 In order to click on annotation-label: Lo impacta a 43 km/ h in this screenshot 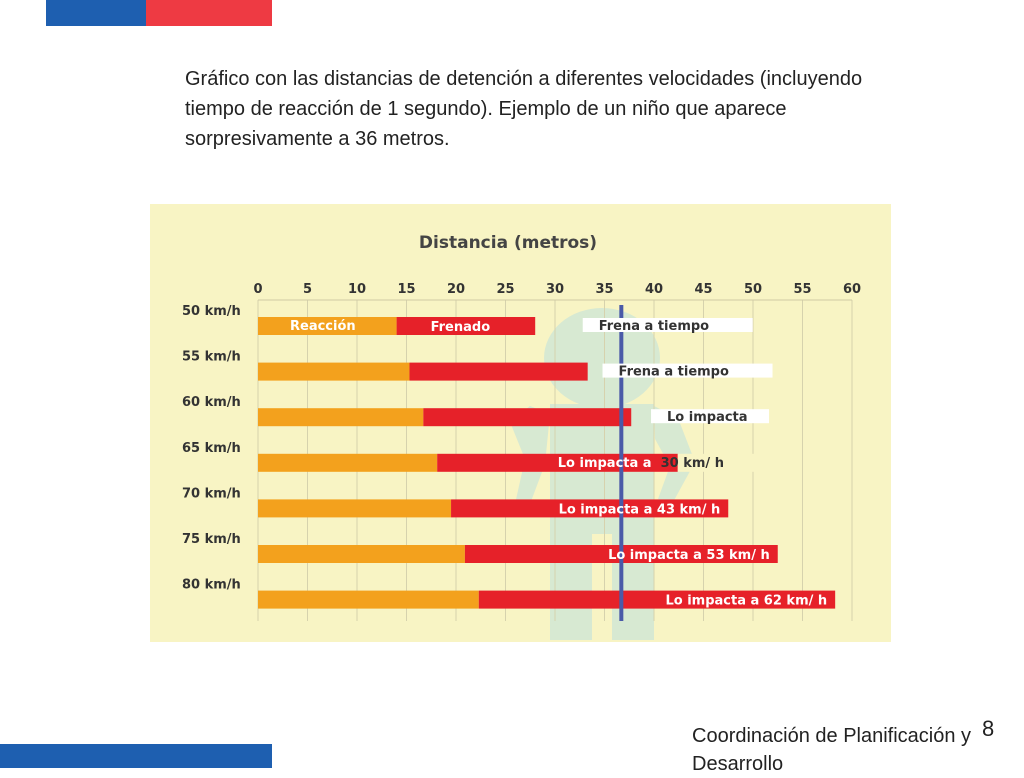, I will do `click(640, 509)`.